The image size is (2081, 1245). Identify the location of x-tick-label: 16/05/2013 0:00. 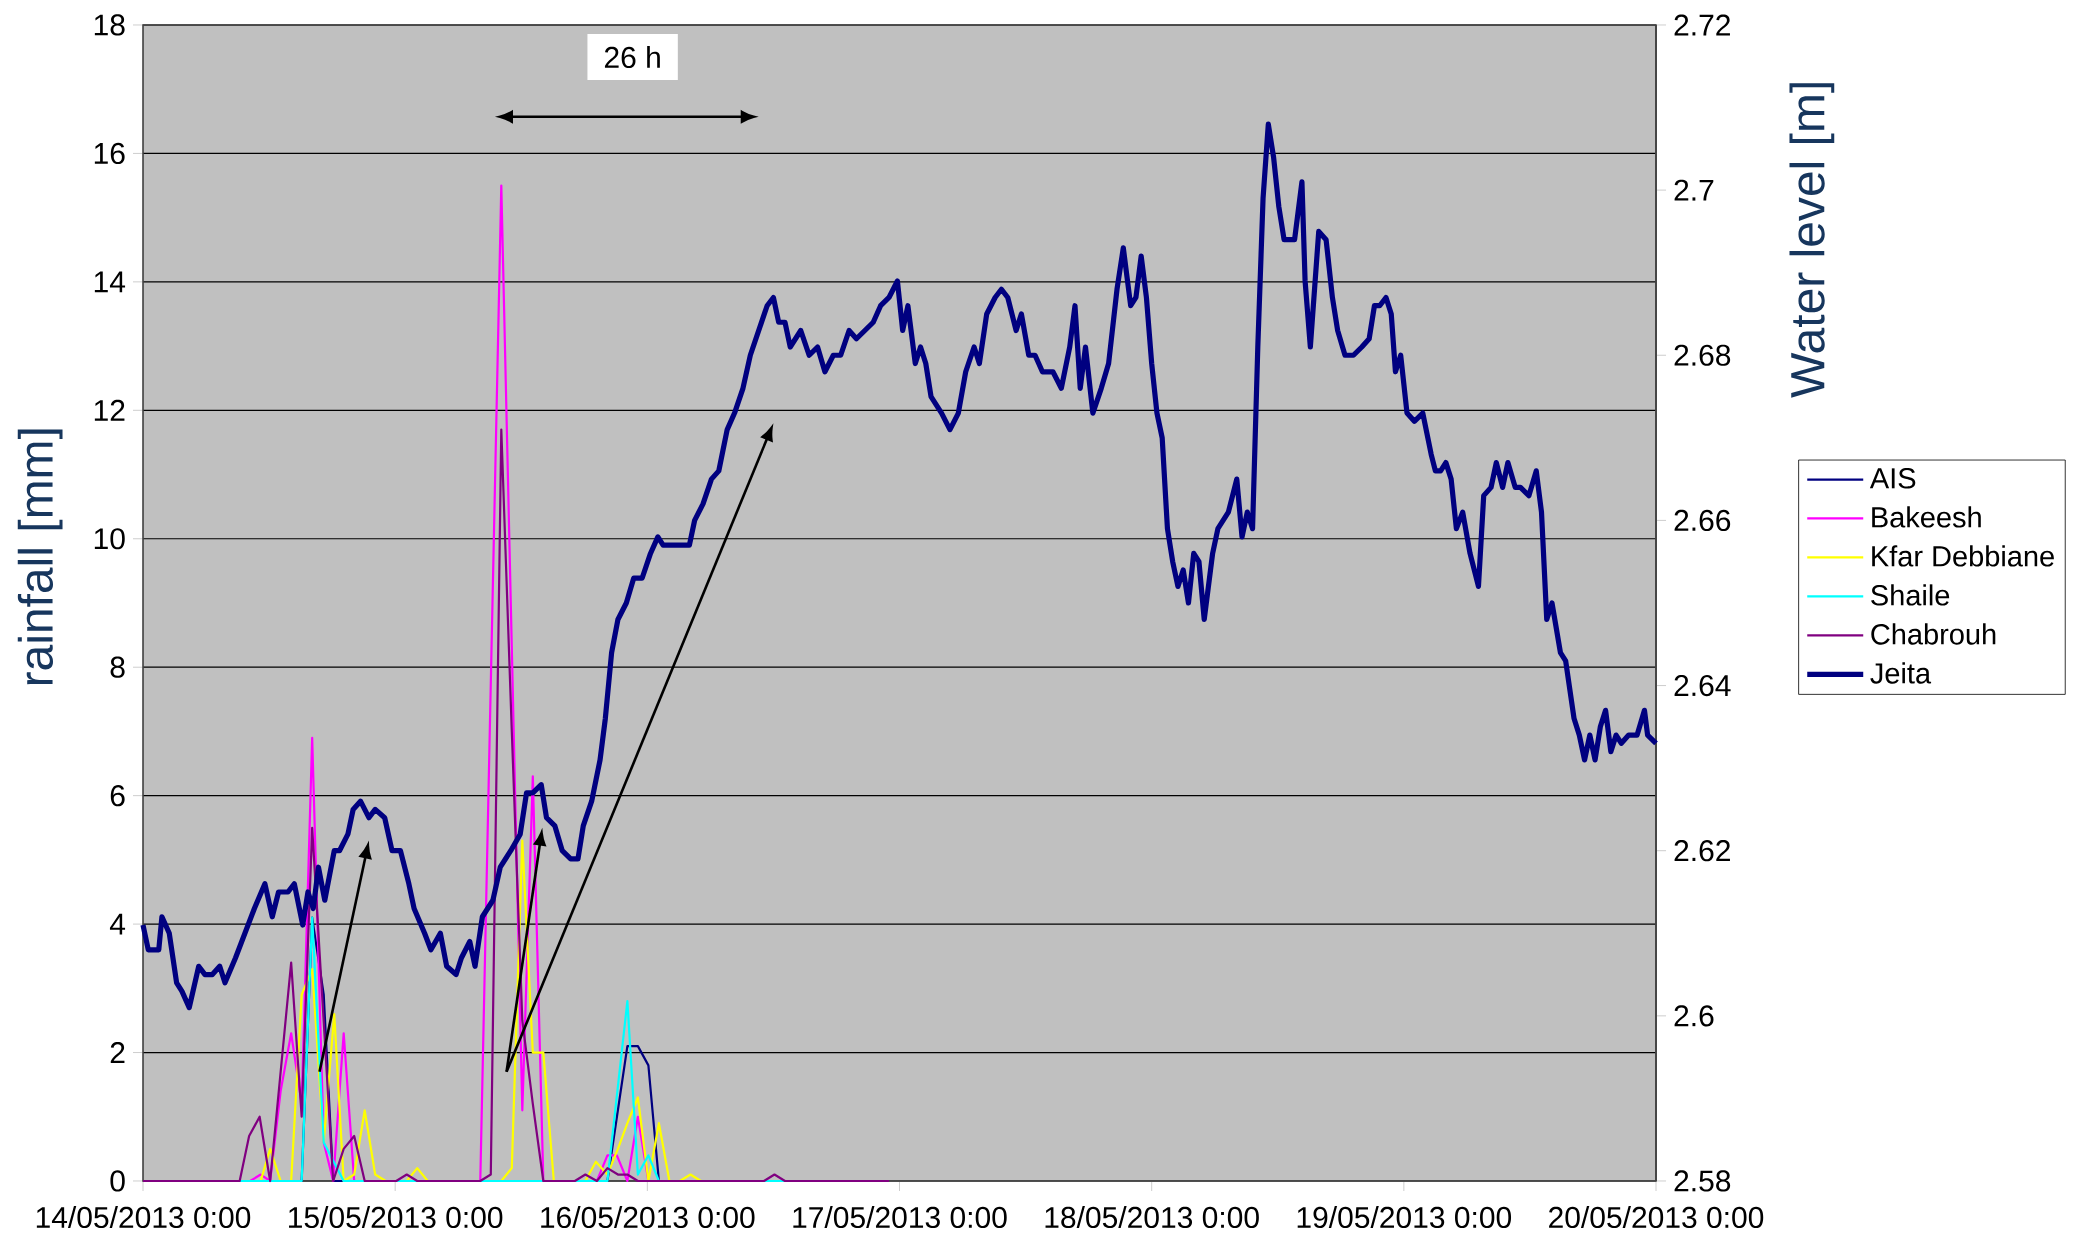
(648, 1217).